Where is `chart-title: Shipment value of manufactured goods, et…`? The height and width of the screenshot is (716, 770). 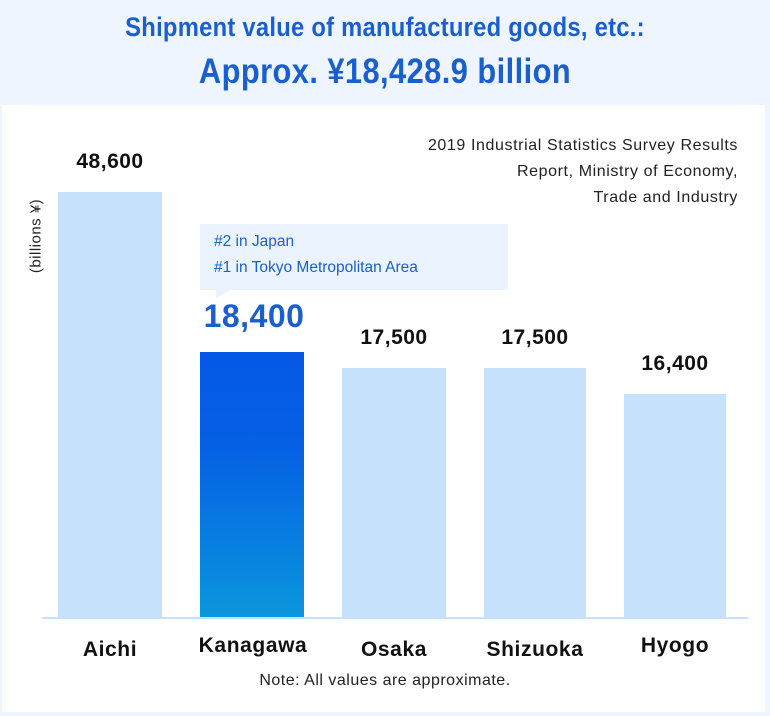
chart-title: Shipment value of manufactured goods, et… is located at coordinates (385, 27).